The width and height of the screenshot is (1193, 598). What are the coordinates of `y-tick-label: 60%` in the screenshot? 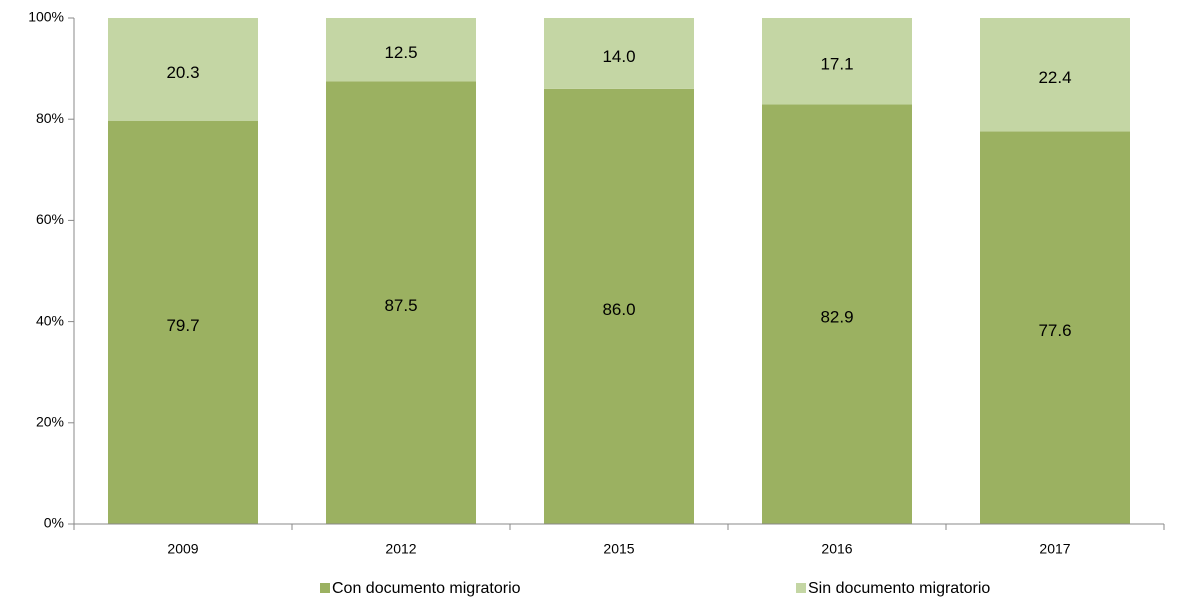 It's located at (50, 219).